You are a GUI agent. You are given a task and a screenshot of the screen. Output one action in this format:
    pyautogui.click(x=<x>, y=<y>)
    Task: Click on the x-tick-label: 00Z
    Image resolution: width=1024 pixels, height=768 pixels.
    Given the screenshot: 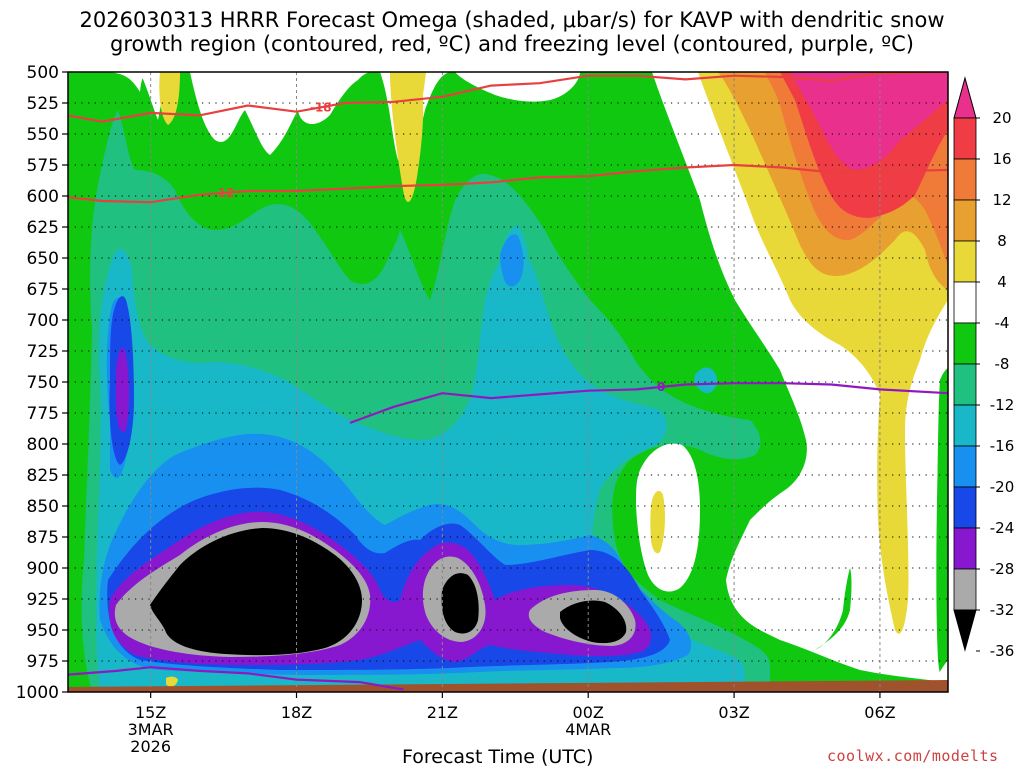 What is the action you would take?
    pyautogui.click(x=588, y=712)
    